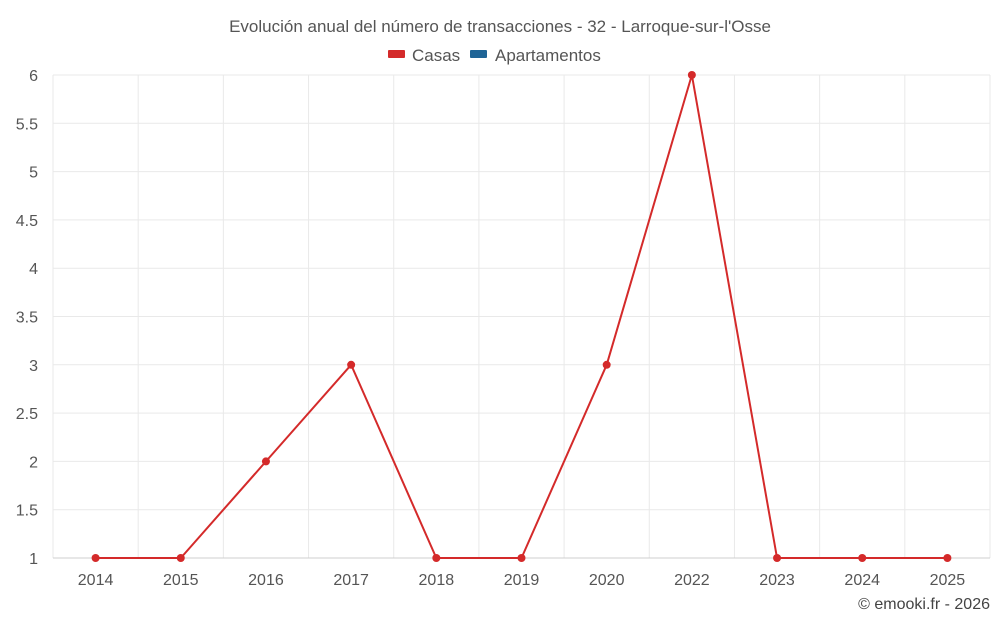 This screenshot has height=625, width=1000. What do you see at coordinates (692, 580) in the screenshot?
I see `x-tick-label: 2022` at bounding box center [692, 580].